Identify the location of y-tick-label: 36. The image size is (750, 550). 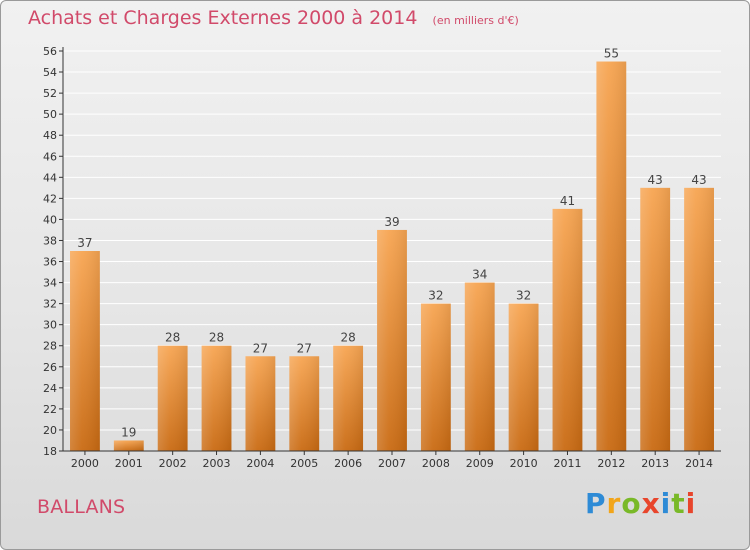
(50, 262).